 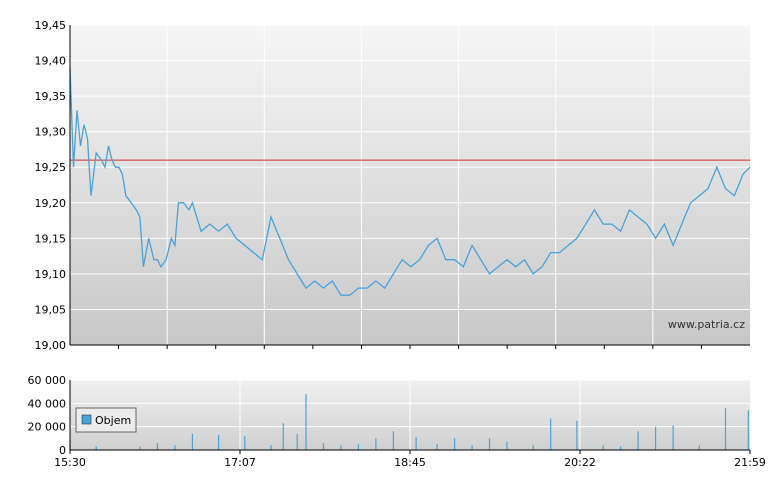 What do you see at coordinates (47, 403) in the screenshot?
I see `volume-y-tick-label: 40 000` at bounding box center [47, 403].